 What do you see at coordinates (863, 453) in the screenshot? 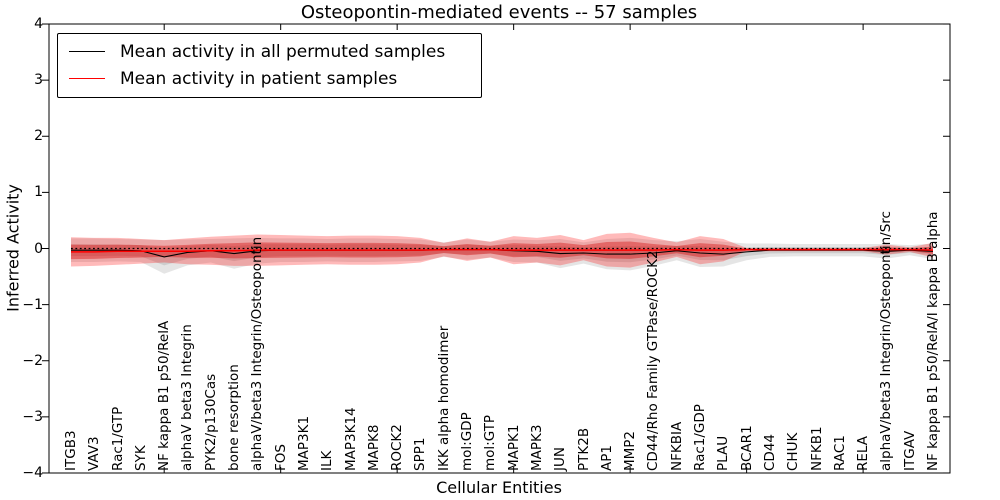
I see `x-tick-label: RELA` at bounding box center [863, 453].